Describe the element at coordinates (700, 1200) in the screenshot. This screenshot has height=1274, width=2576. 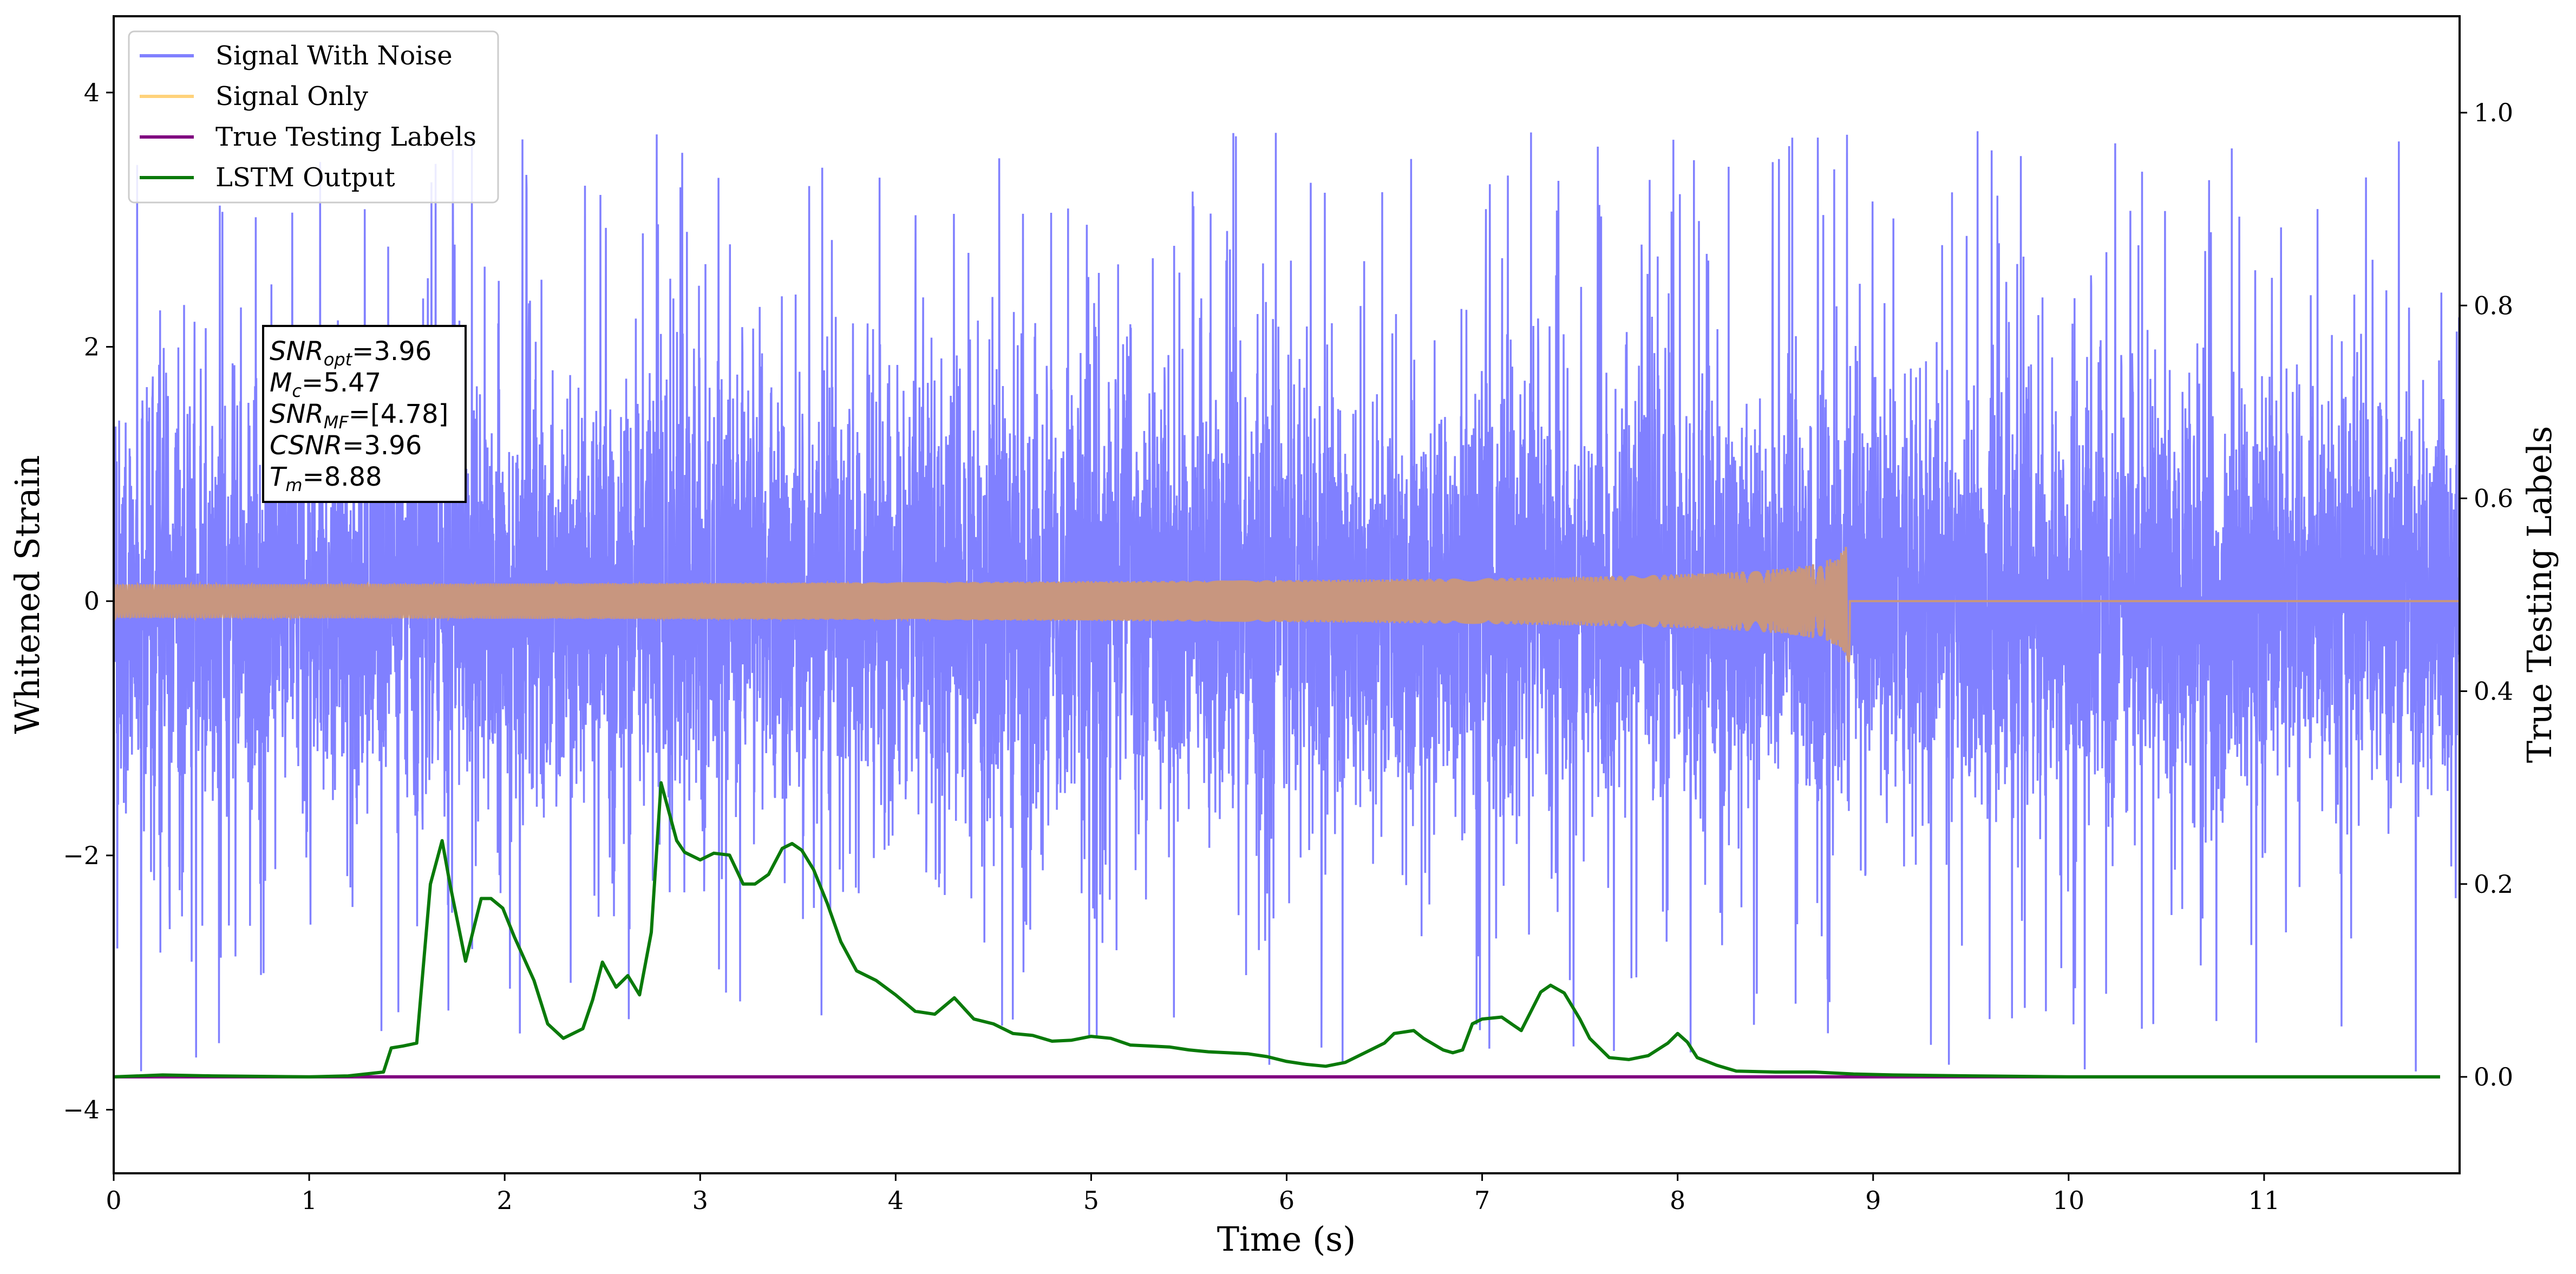
I see `x-tick-label: 3` at that location.